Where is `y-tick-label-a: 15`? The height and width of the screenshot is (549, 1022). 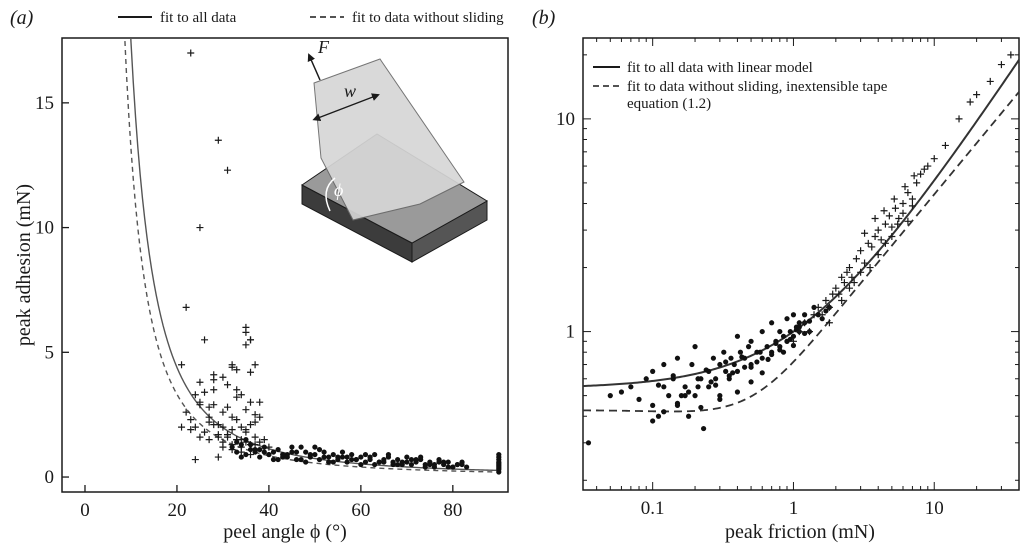
y-tick-label-a: 15 is located at coordinates (44, 103).